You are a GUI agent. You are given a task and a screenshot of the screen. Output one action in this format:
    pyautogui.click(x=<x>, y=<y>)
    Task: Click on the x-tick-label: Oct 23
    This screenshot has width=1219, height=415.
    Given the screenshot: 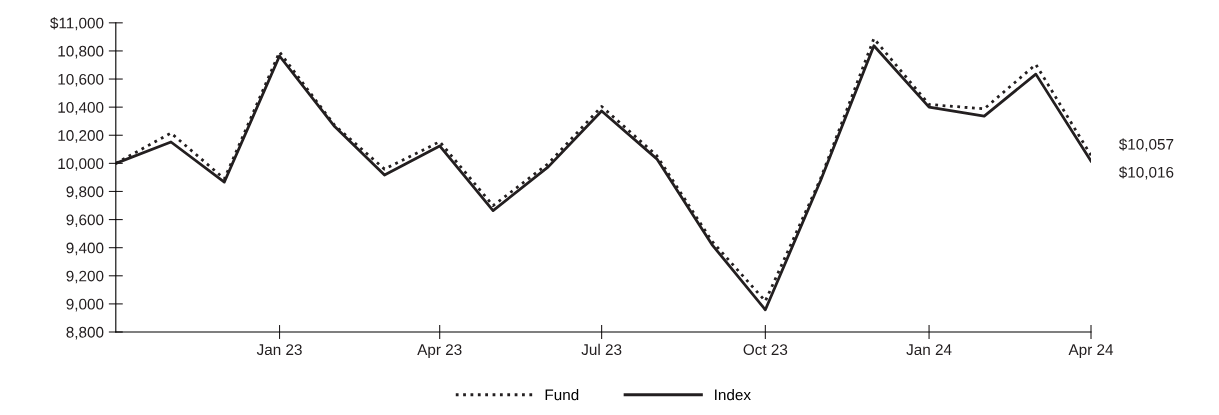 What is the action you would take?
    pyautogui.click(x=765, y=350)
    